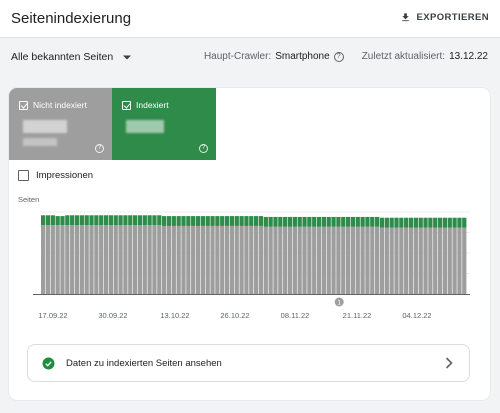 This screenshot has width=500, height=413. I want to click on tile-indexed: Indexiert ?, so click(164, 124).